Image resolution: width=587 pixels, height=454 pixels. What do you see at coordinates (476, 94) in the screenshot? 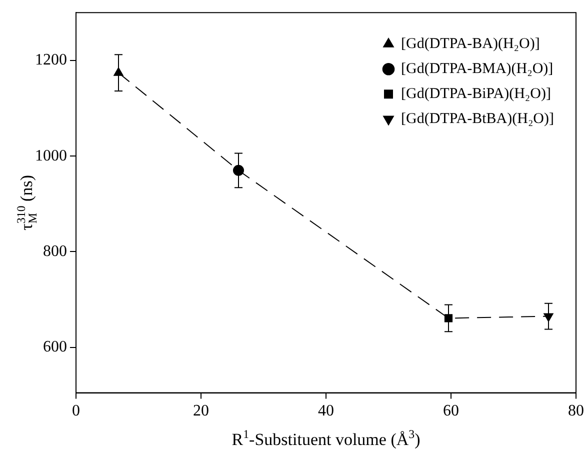
I see `legend-label: [Gd(DTPA-BiPA)(H₂O)]` at bounding box center [476, 94].